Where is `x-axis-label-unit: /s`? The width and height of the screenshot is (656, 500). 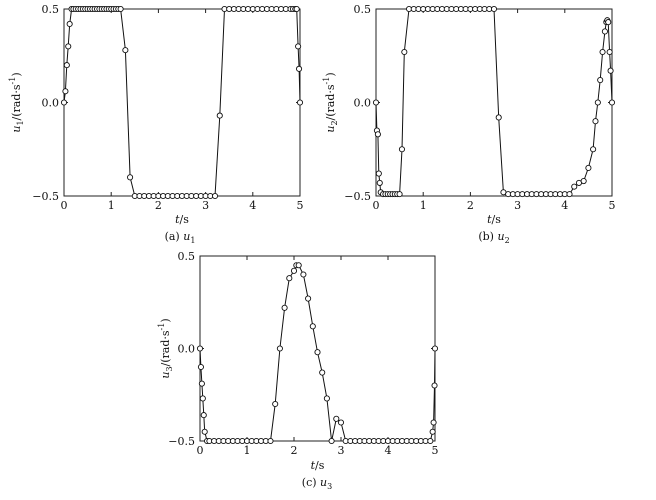
x-axis-label-unit: /s is located at coordinates (320, 465).